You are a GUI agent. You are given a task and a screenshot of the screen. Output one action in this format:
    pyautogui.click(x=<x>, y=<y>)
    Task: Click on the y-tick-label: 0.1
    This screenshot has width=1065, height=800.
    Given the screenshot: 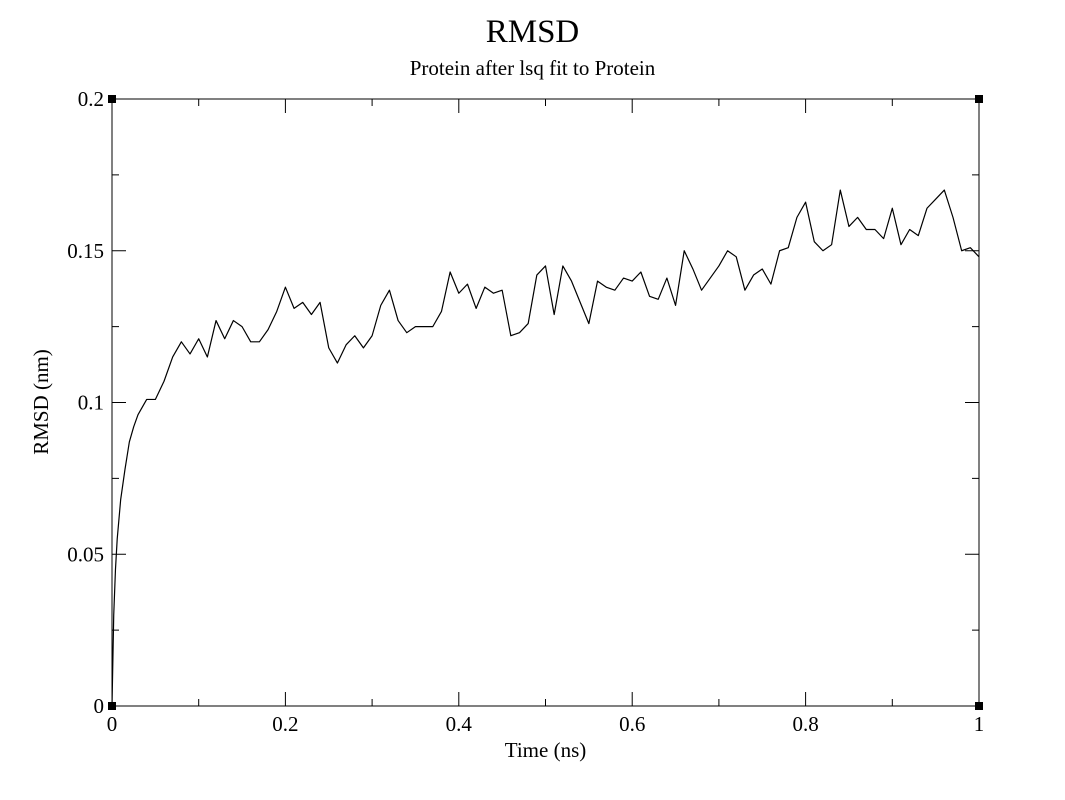 What is the action you would take?
    pyautogui.click(x=91, y=403)
    